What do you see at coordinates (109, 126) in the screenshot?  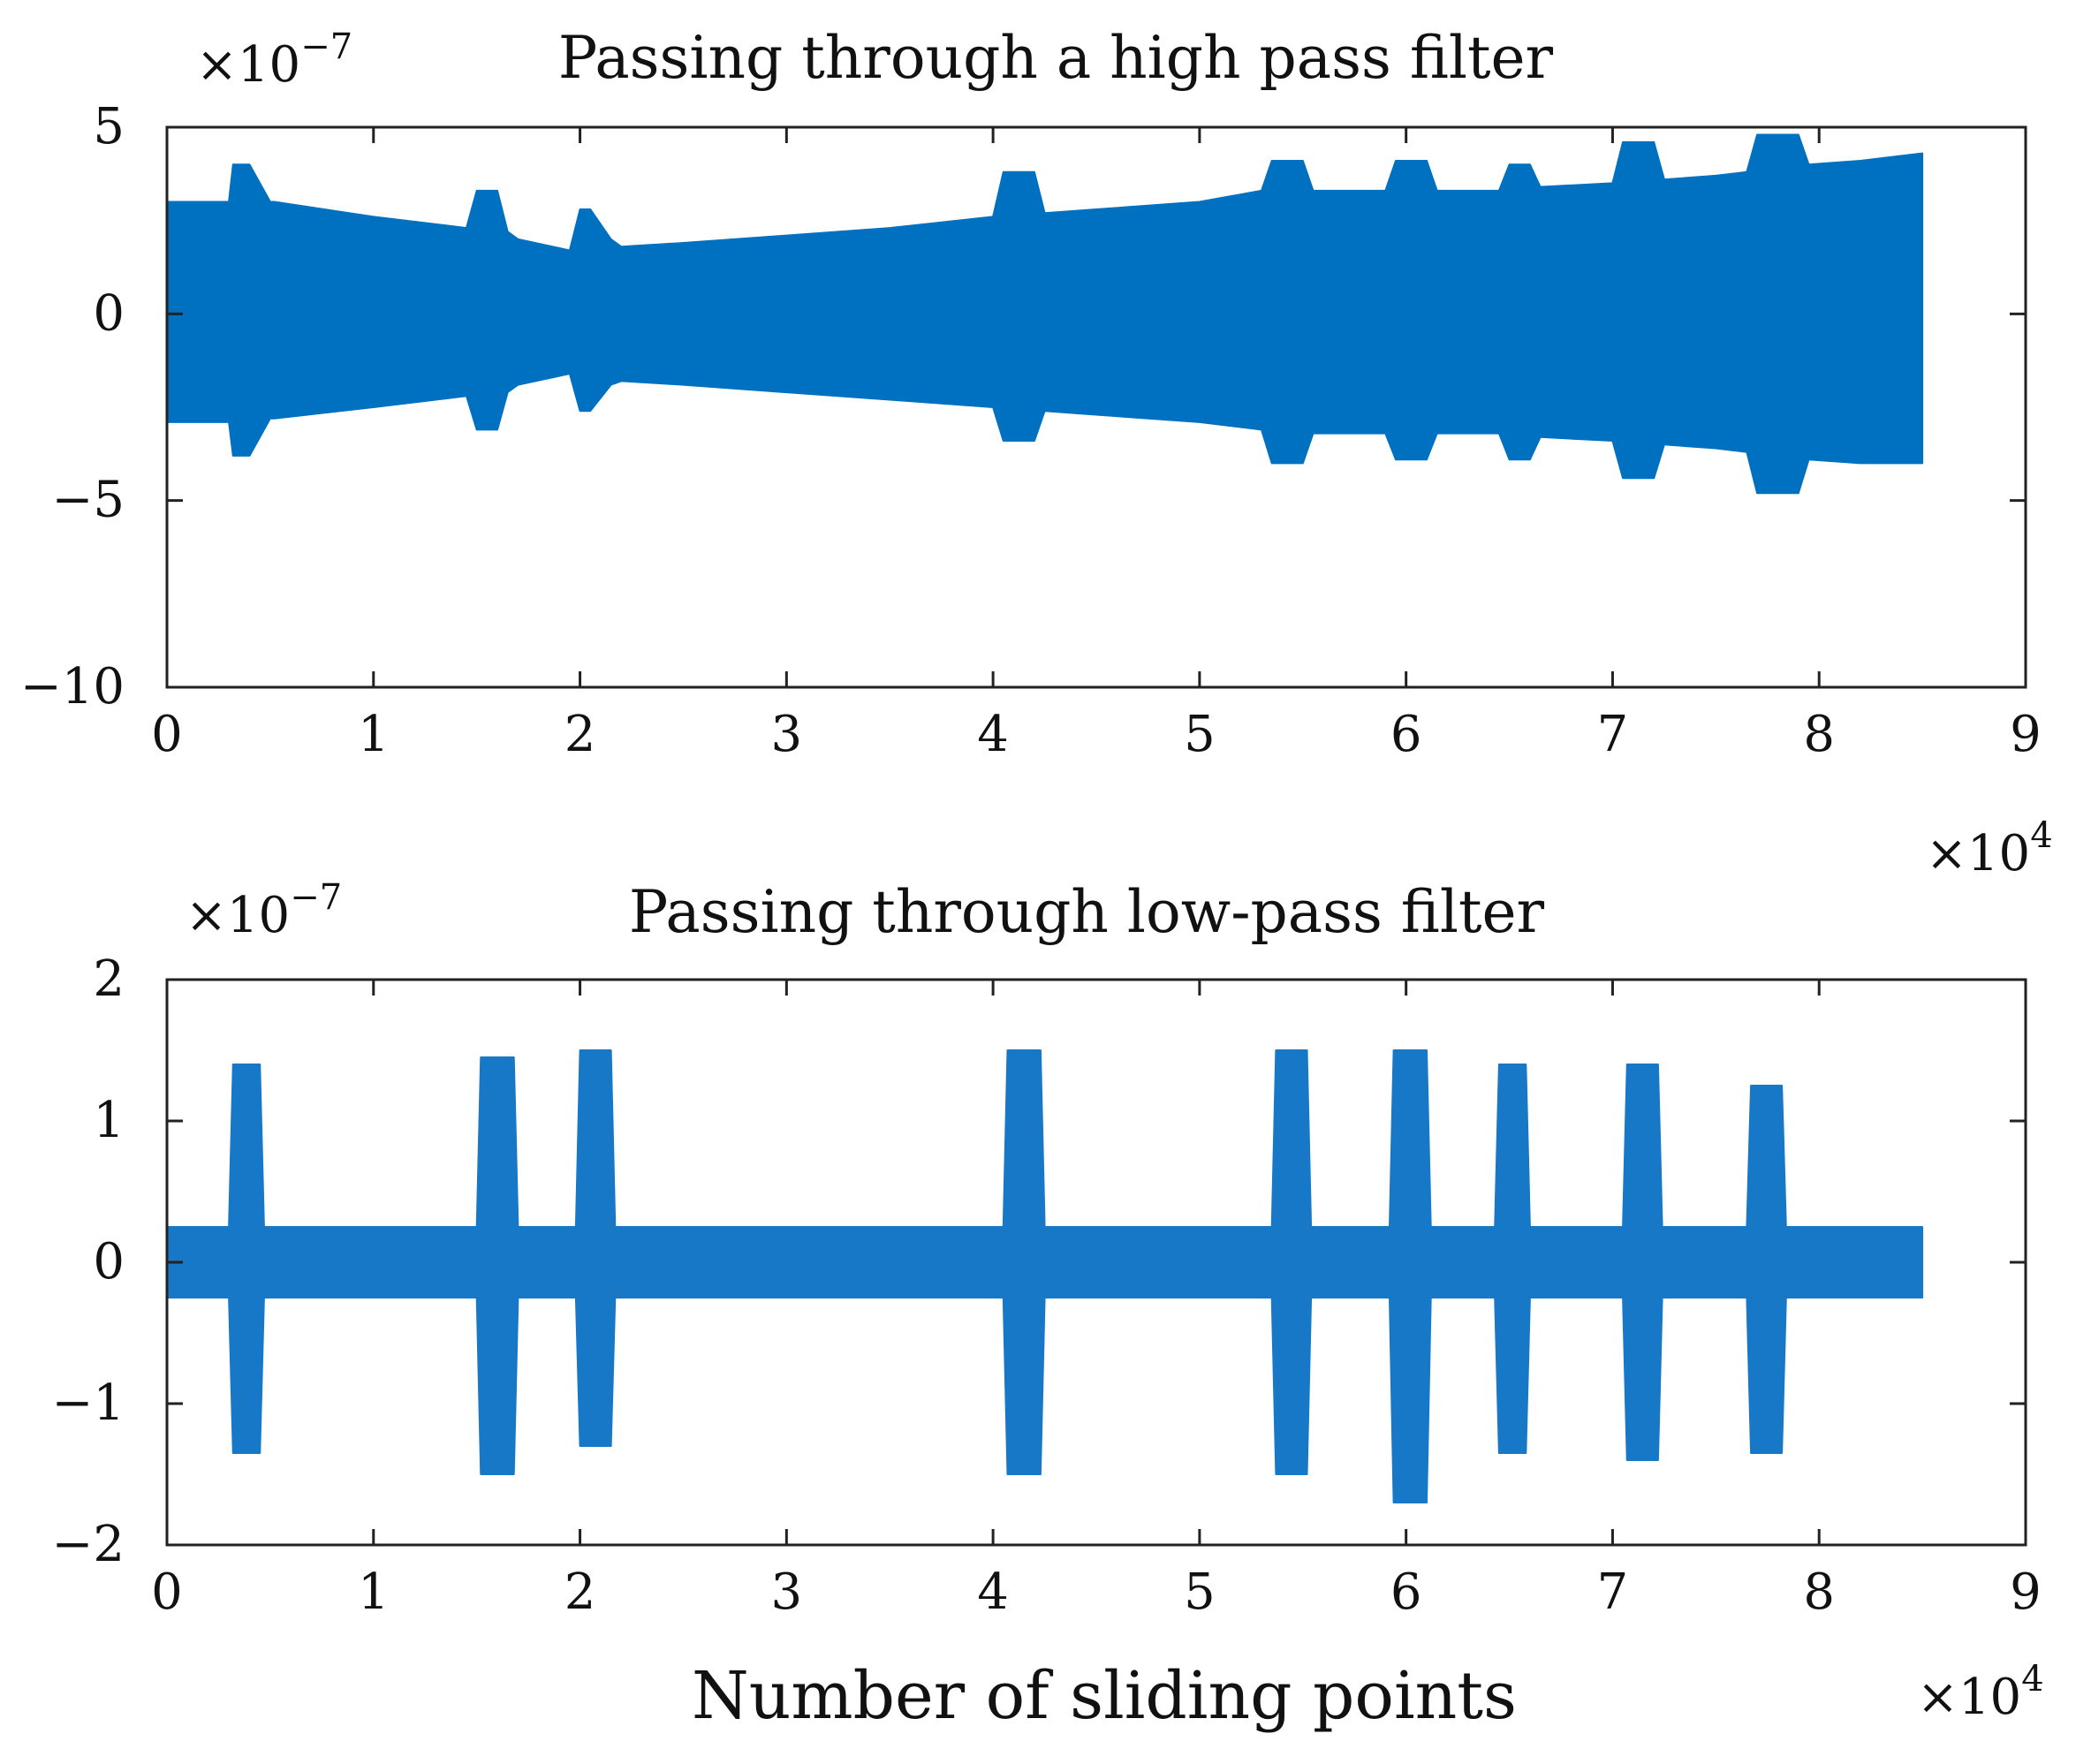 I see `y-tick-label: 5` at bounding box center [109, 126].